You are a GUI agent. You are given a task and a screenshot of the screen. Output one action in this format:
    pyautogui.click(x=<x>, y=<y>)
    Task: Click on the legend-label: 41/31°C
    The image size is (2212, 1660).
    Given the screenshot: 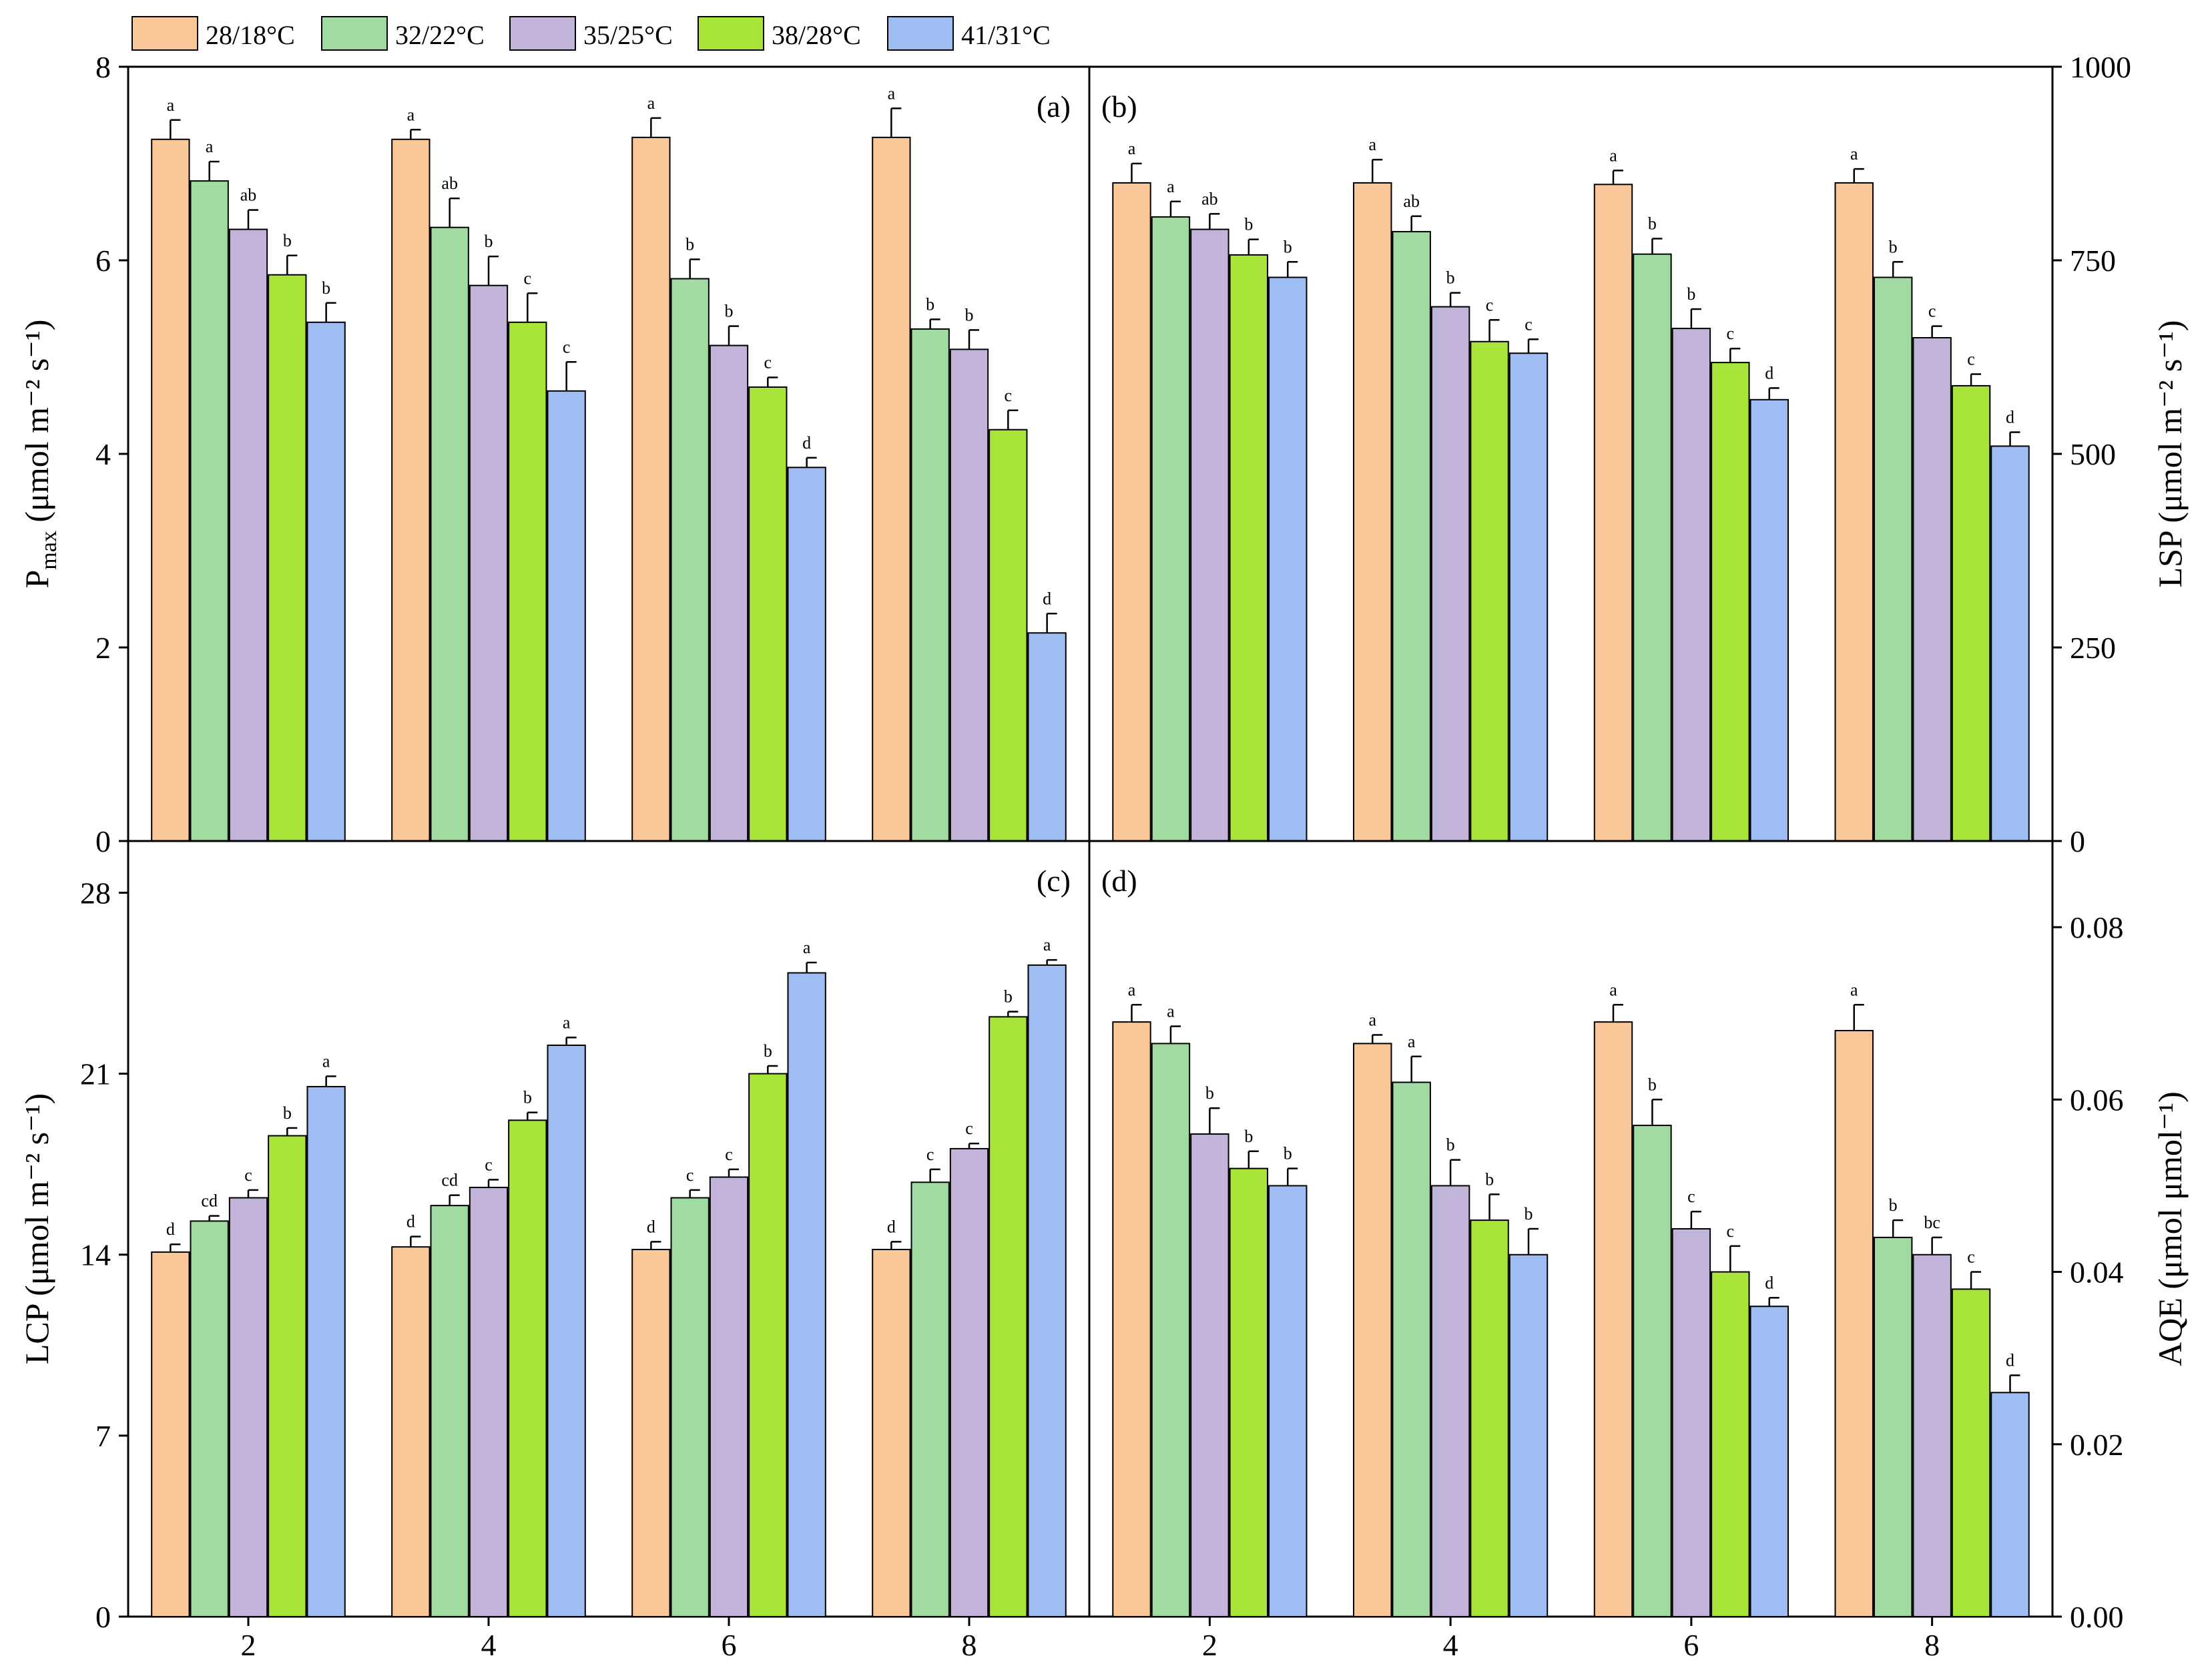 What is the action you would take?
    pyautogui.click(x=1006, y=35)
    